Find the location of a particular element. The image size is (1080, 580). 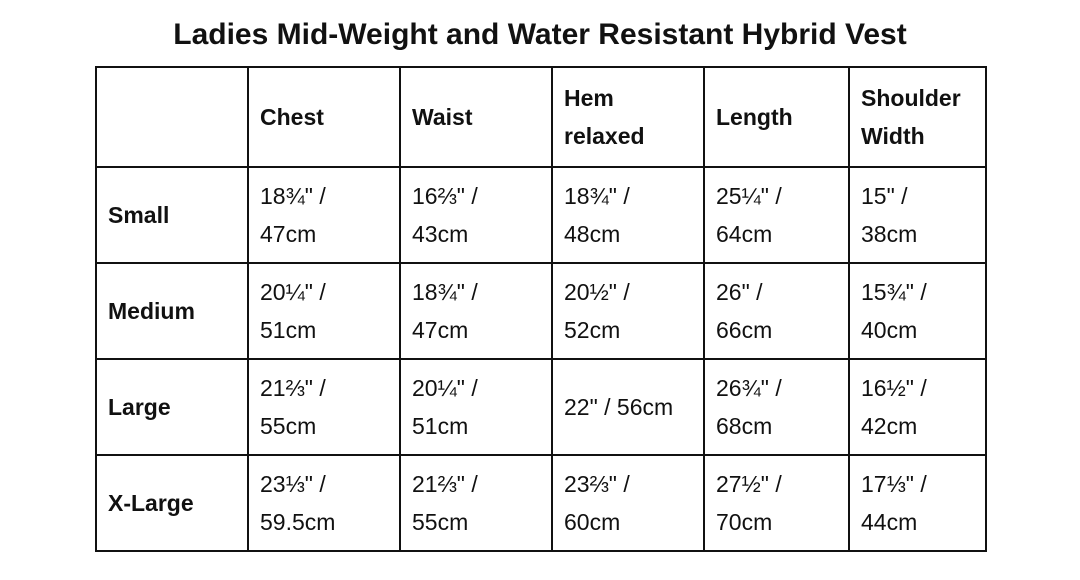

row-label: Medium is located at coordinates (172, 311).